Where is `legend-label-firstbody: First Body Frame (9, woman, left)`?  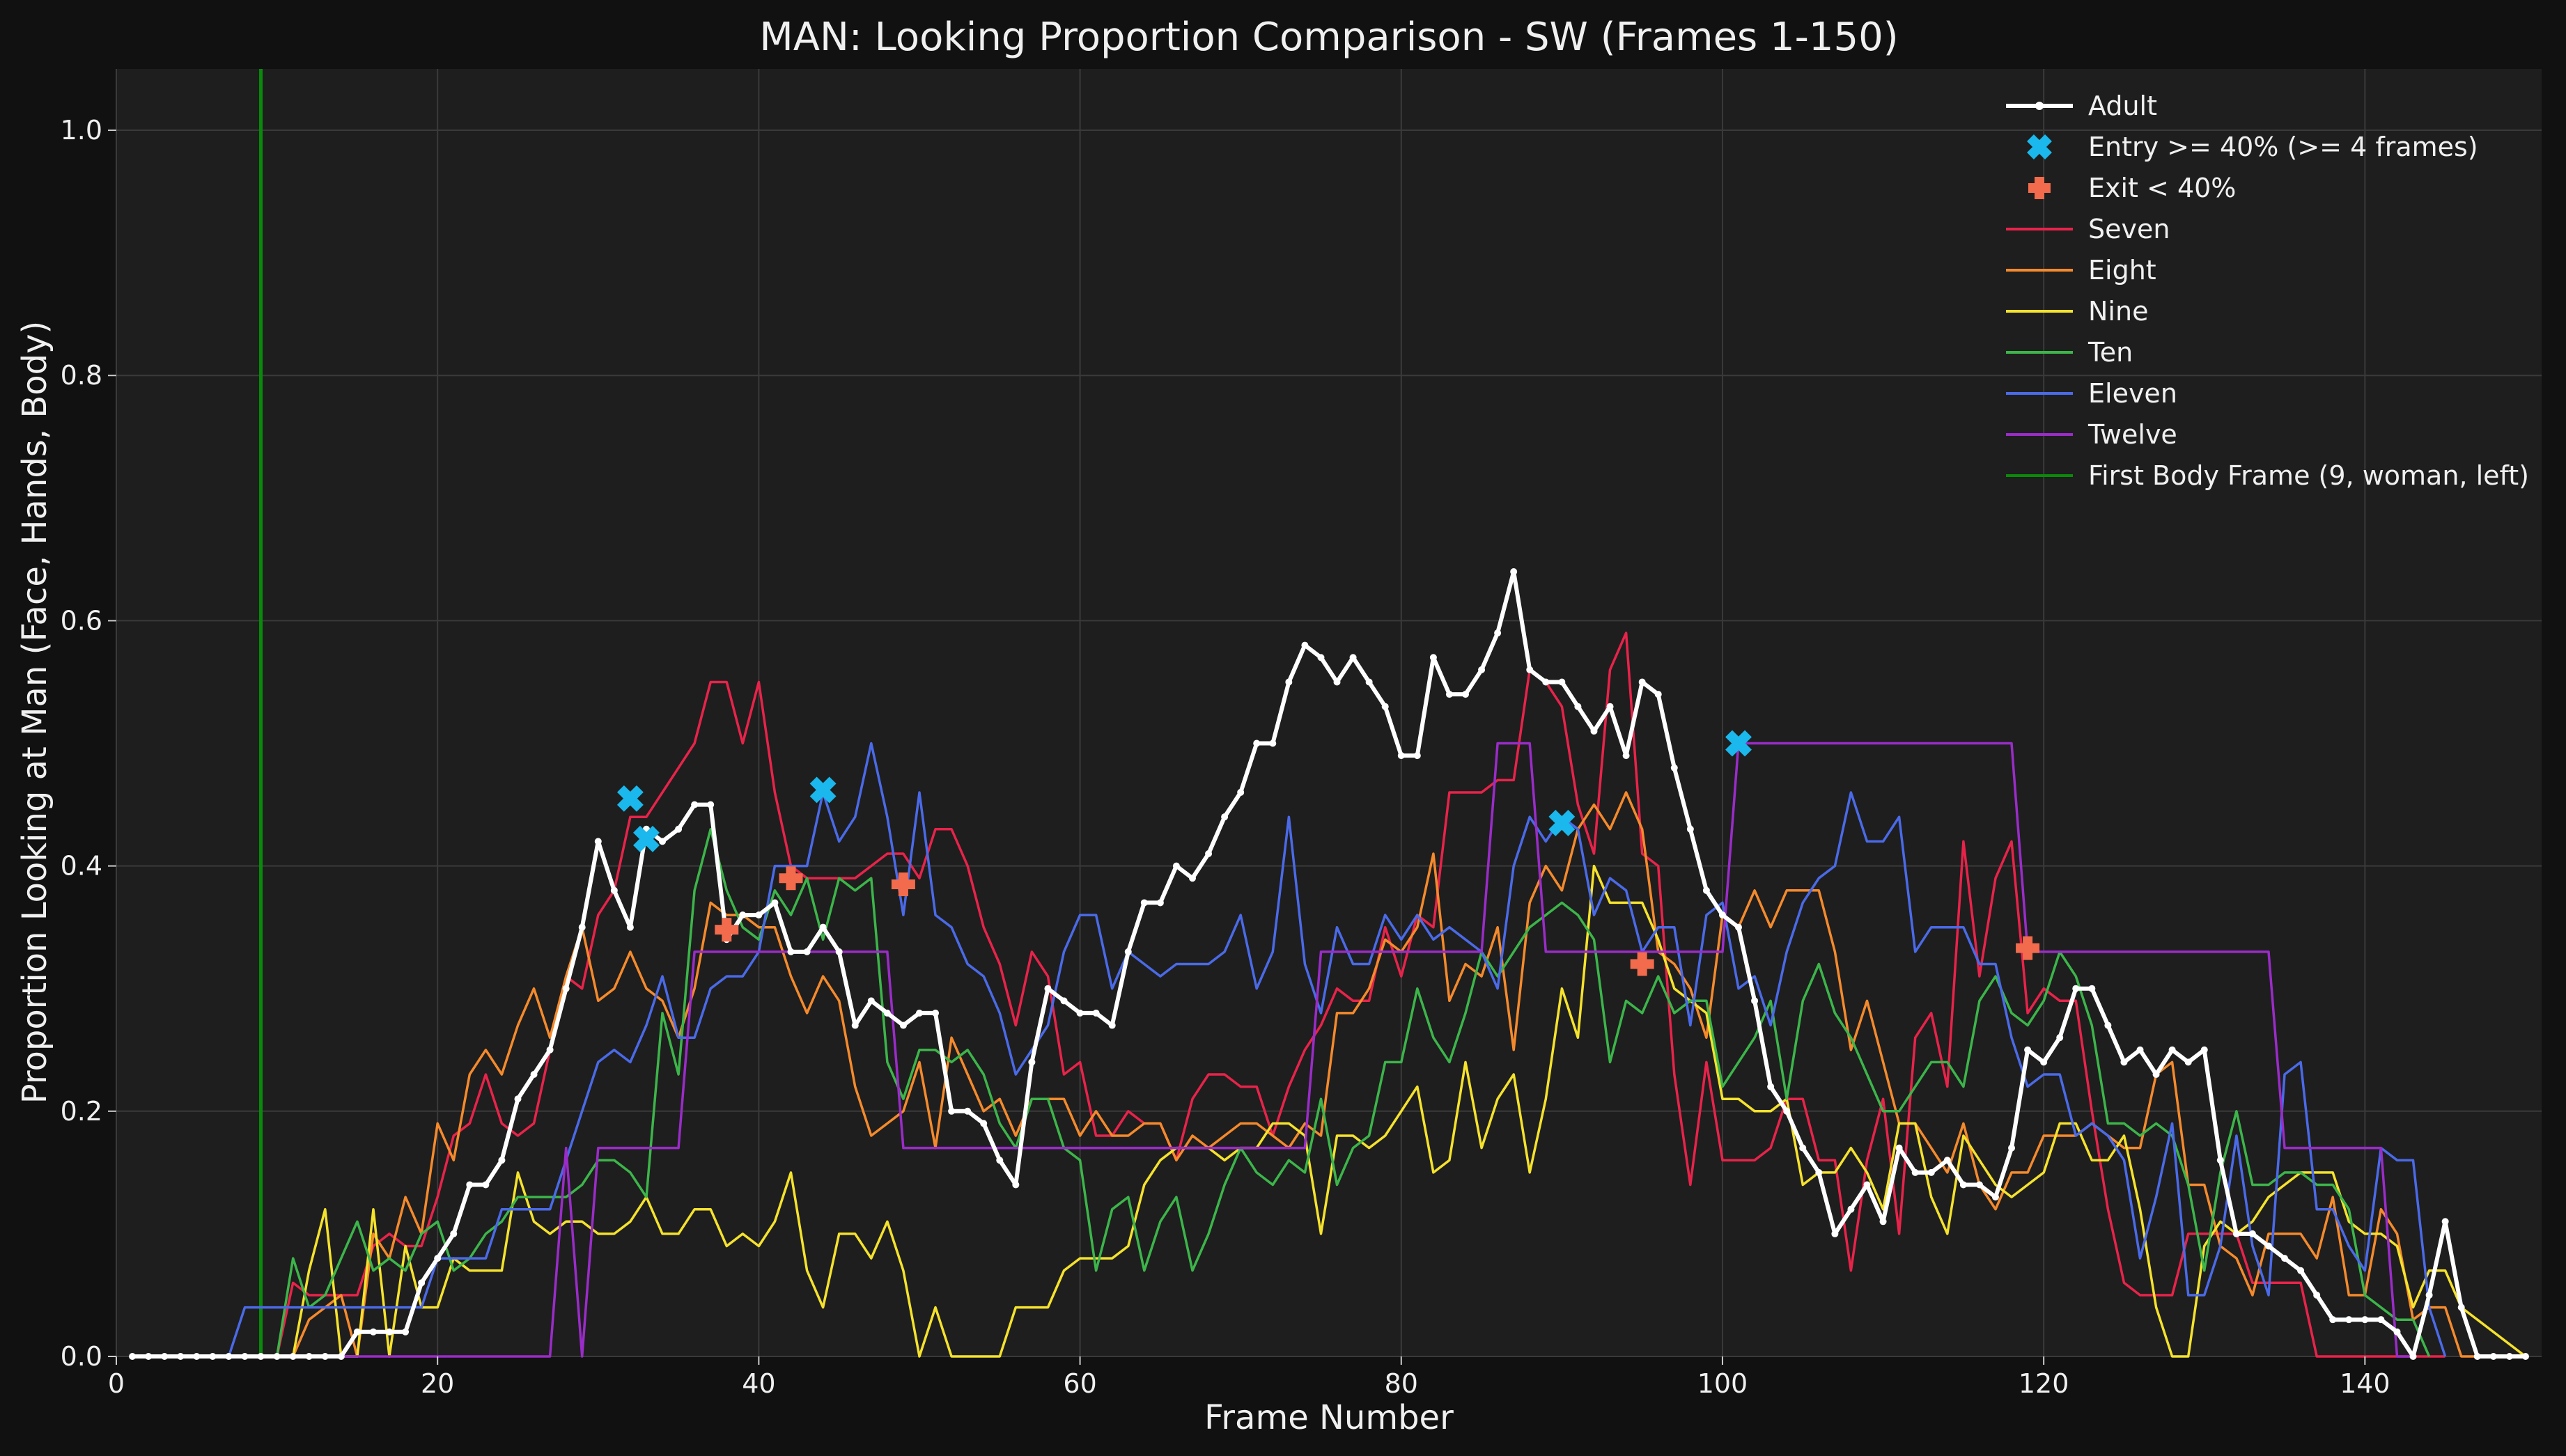 legend-label-firstbody: First Body Frame (9, woman, left) is located at coordinates (2308, 475).